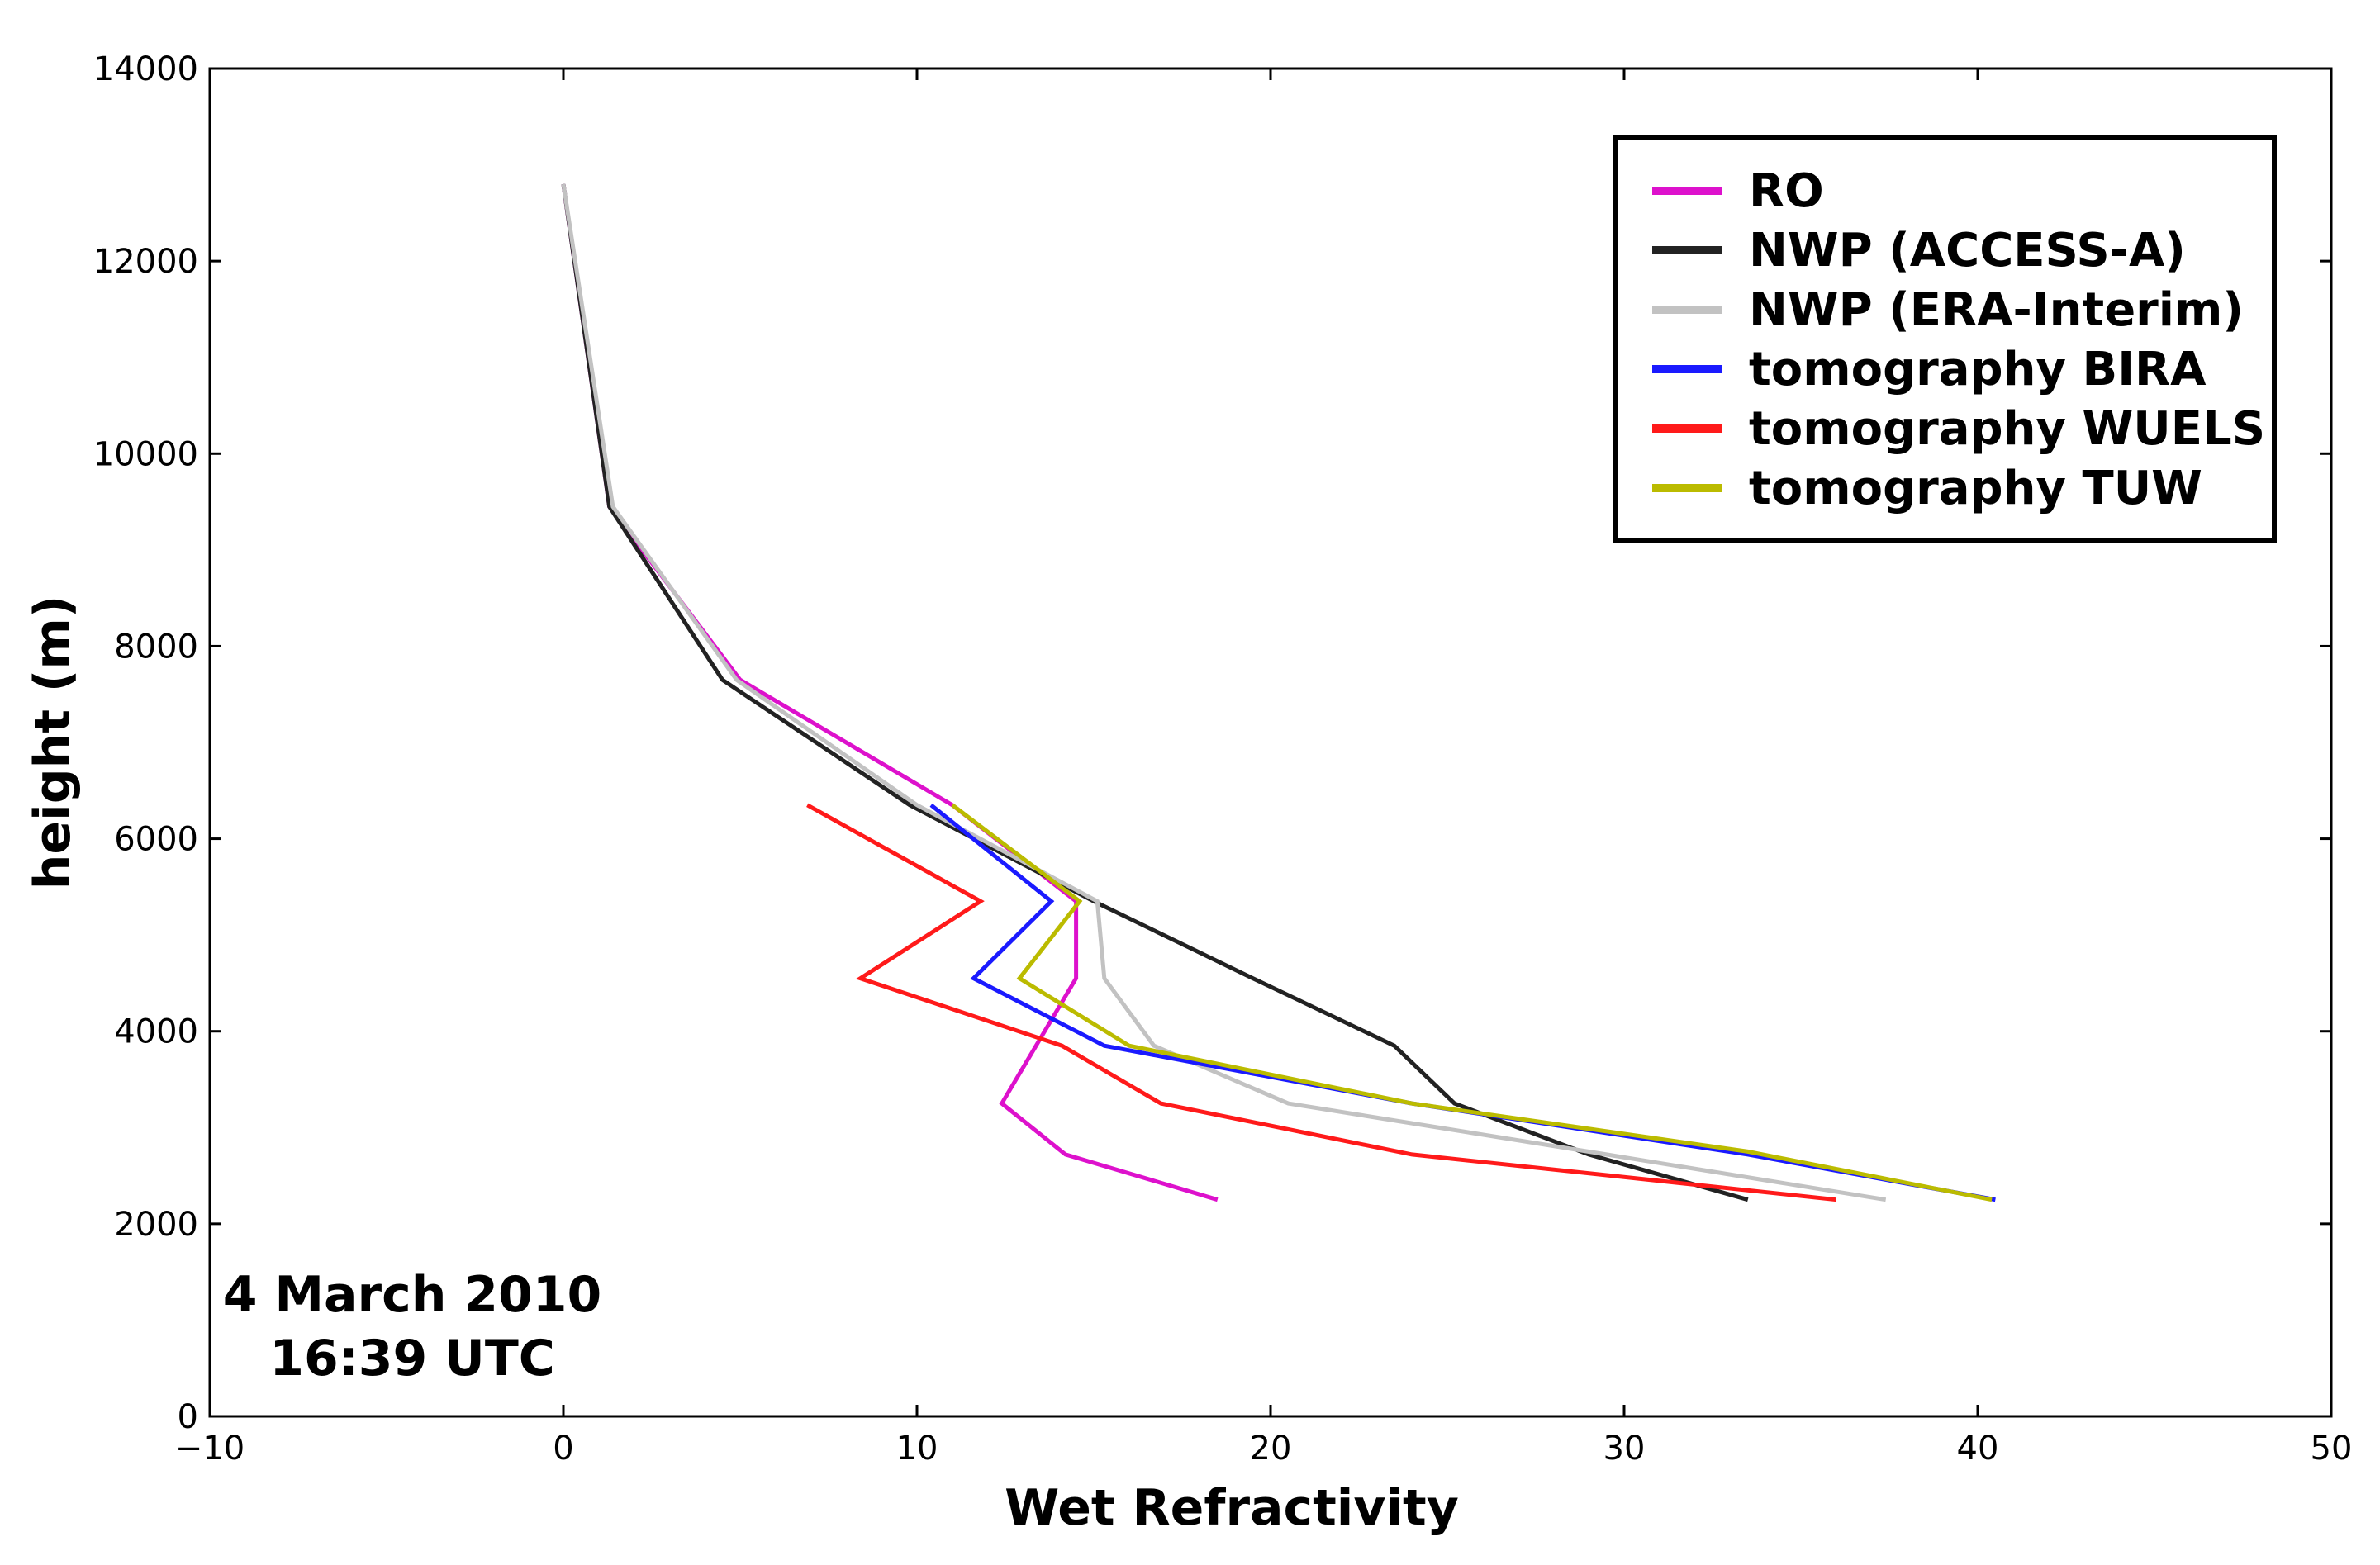 This screenshot has height=1565, width=2380. What do you see at coordinates (412, 1326) in the screenshot?
I see `date-time-annotation: 4 March 2010 16:39 UTC` at bounding box center [412, 1326].